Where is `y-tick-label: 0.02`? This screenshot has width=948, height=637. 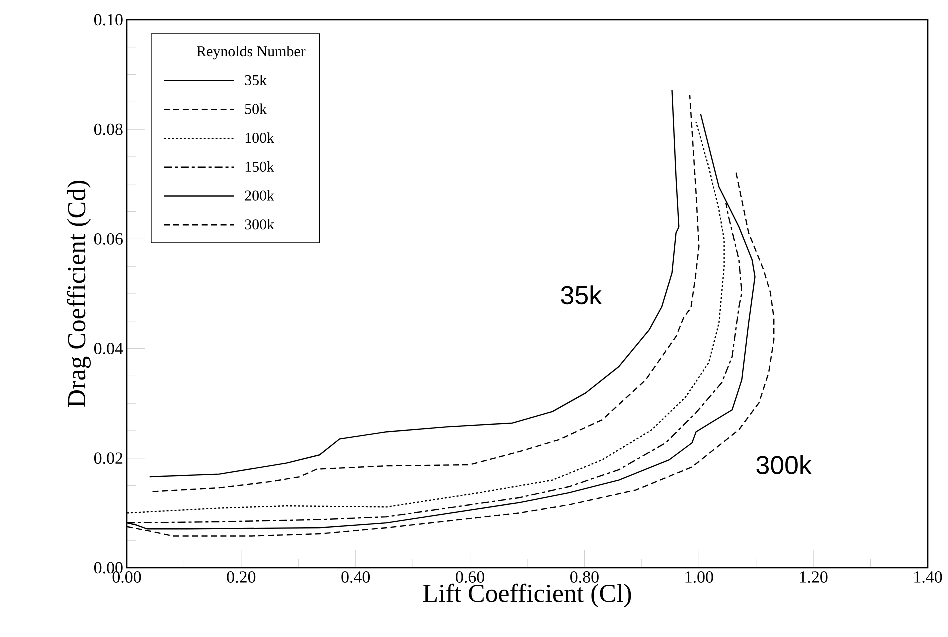 y-tick-label: 0.02 is located at coordinates (108, 458).